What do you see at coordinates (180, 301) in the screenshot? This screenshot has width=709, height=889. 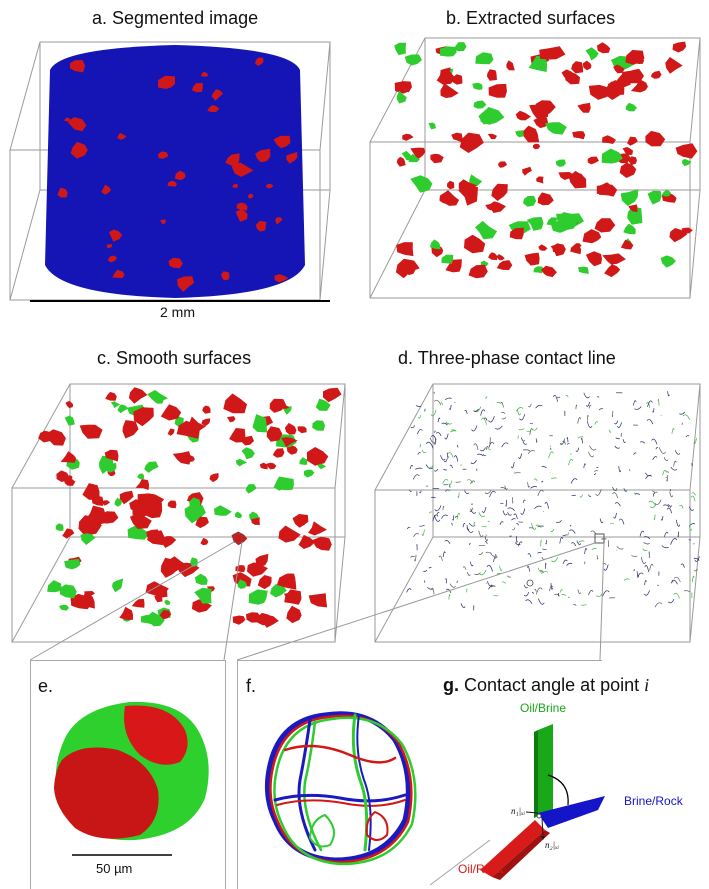 I see `panel-a-scale-bar` at bounding box center [180, 301].